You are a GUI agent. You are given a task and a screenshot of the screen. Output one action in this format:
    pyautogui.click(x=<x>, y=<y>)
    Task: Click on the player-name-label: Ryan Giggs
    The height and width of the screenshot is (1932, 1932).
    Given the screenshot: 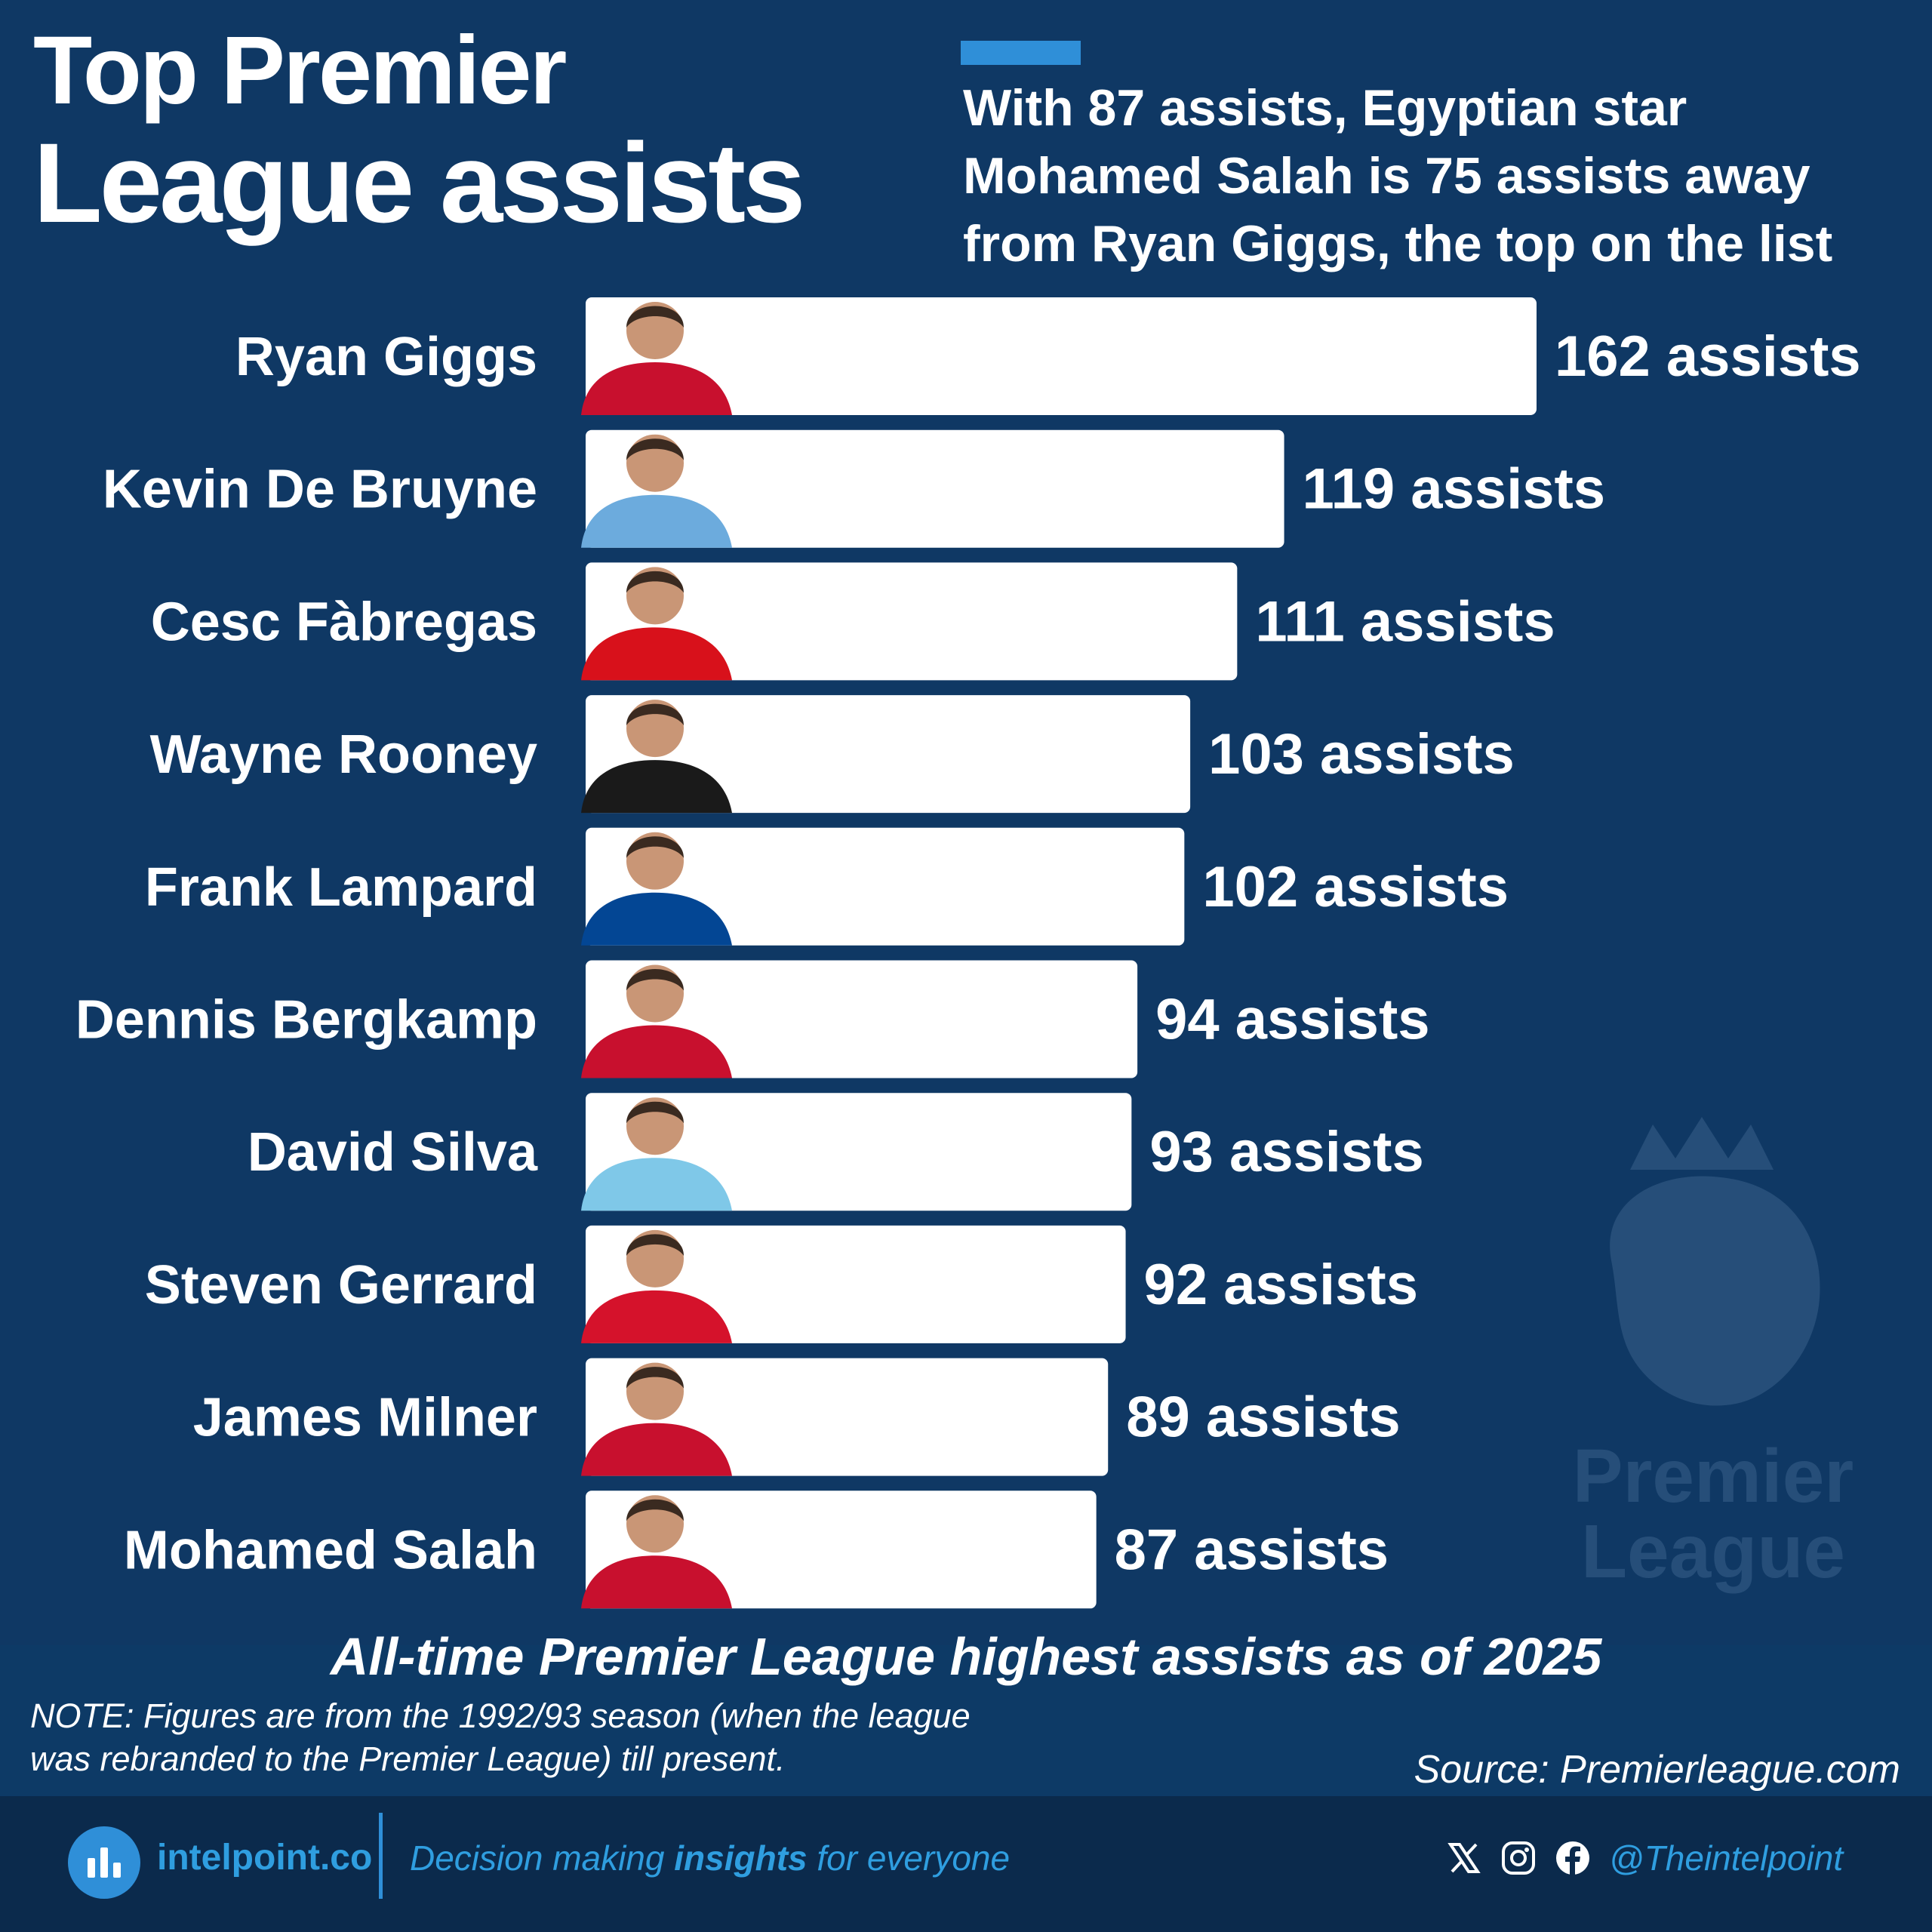 What is the action you would take?
    pyautogui.click(x=386, y=357)
    